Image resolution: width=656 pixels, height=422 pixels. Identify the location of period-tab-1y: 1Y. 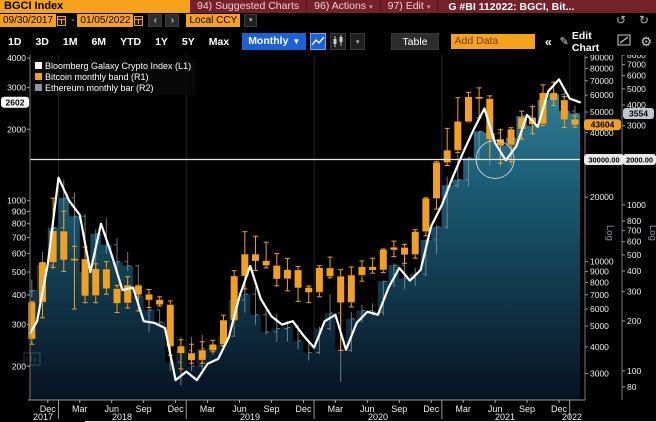
(161, 41).